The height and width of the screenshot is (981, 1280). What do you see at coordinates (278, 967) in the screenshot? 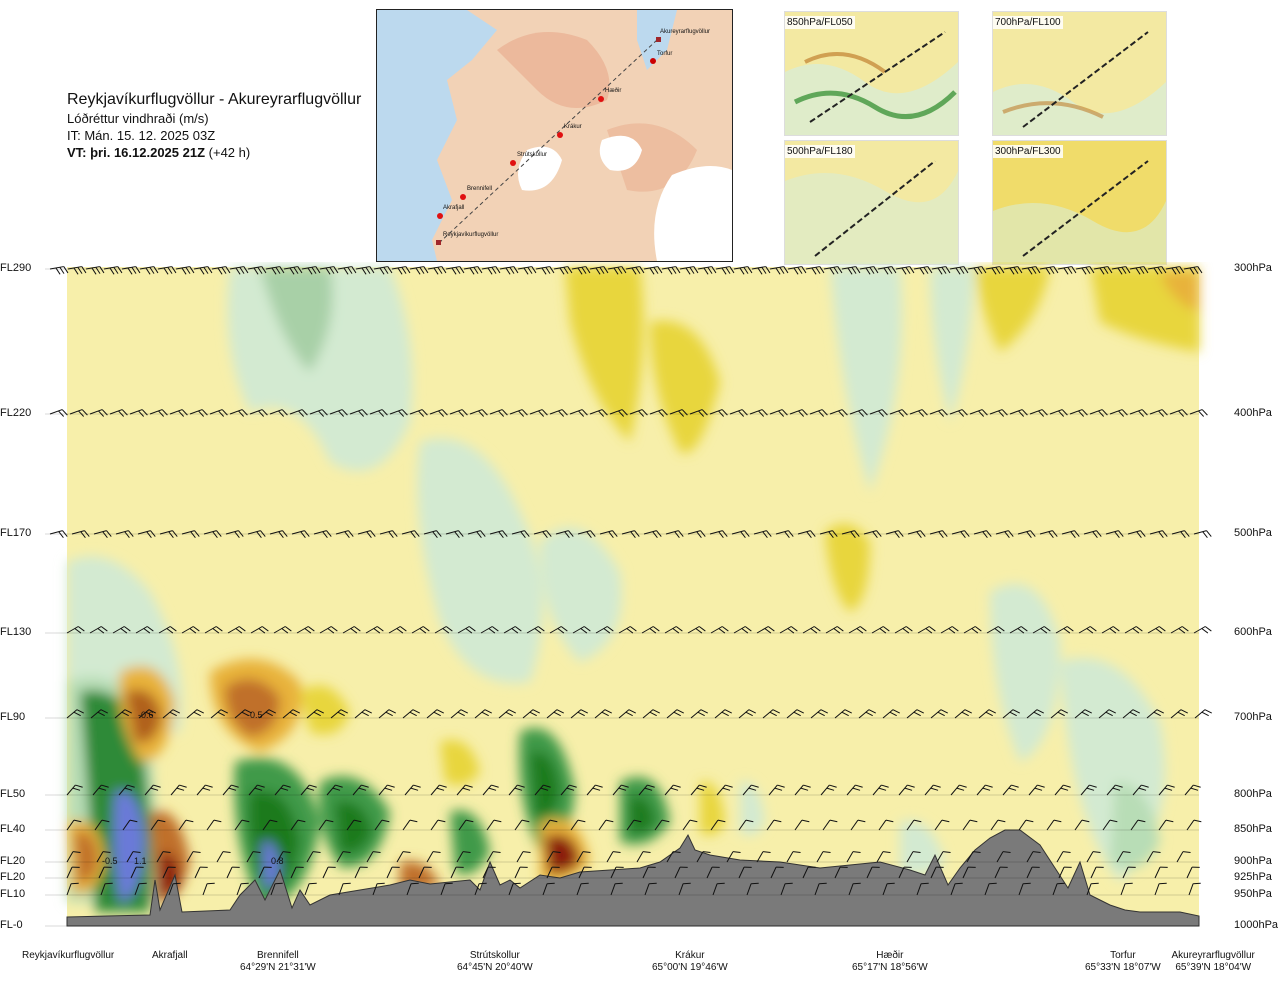
I see `location-coord: 64°29'N 21°31'W` at bounding box center [278, 967].